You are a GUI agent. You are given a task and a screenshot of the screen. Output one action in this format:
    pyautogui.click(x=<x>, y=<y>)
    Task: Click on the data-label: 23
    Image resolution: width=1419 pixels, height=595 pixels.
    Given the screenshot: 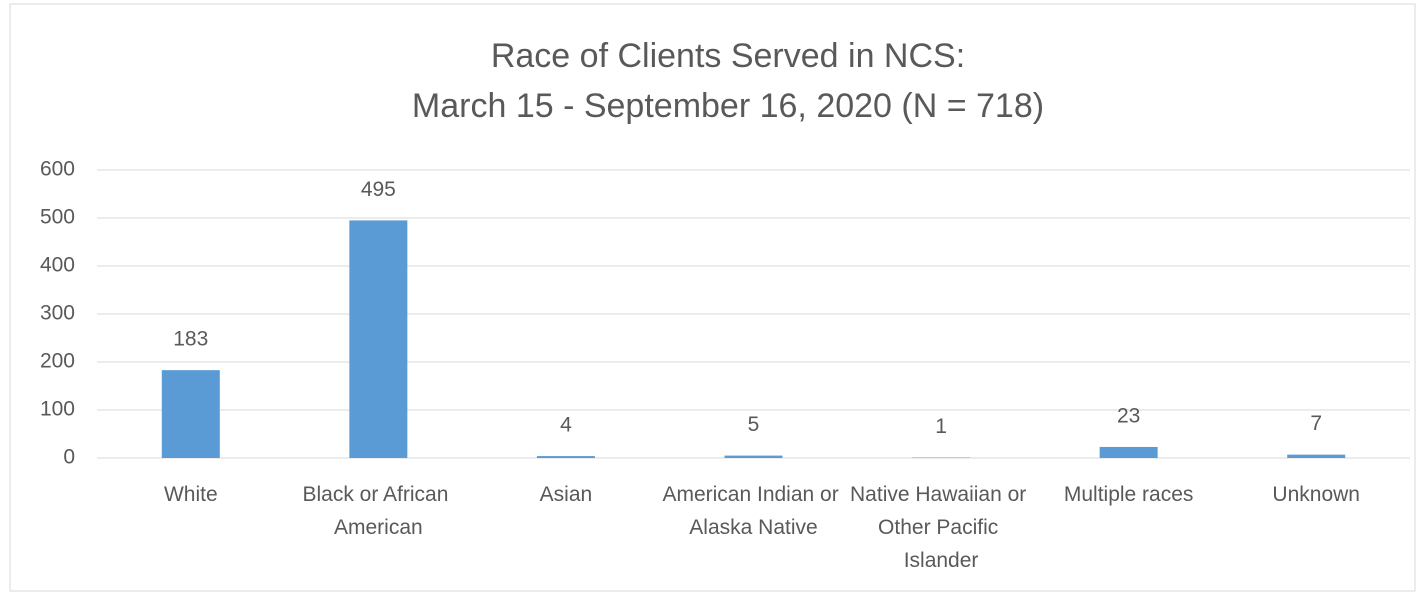 What is the action you would take?
    pyautogui.click(x=1128, y=416)
    